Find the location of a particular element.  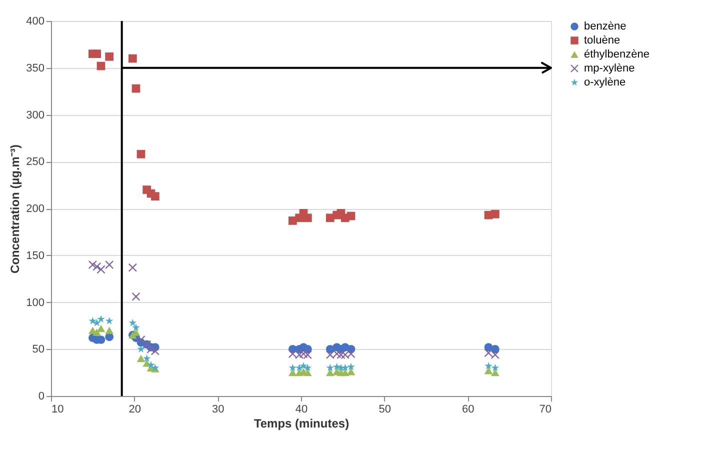

legend-label: éthylbenzène is located at coordinates (617, 54).